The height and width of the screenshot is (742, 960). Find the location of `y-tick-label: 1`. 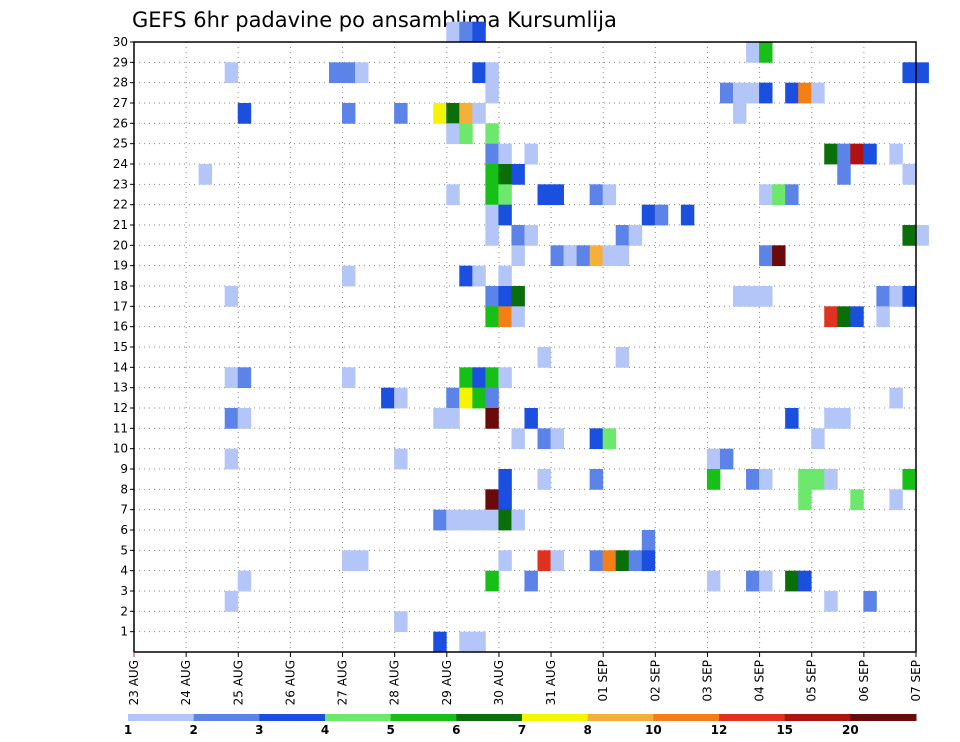

y-tick-label: 1 is located at coordinates (124, 632).